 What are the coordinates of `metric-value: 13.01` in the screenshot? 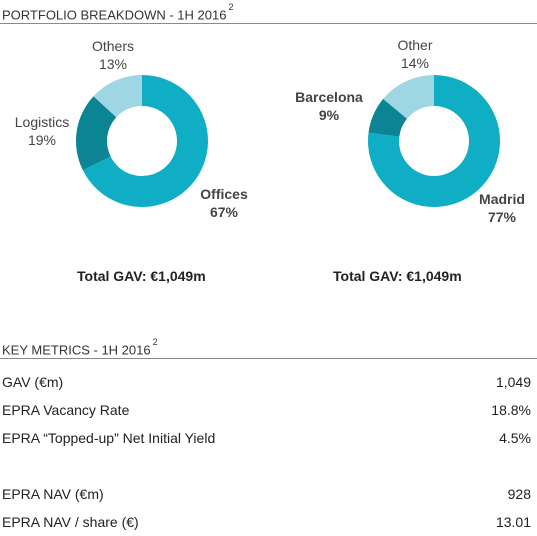 It's located at (513, 522).